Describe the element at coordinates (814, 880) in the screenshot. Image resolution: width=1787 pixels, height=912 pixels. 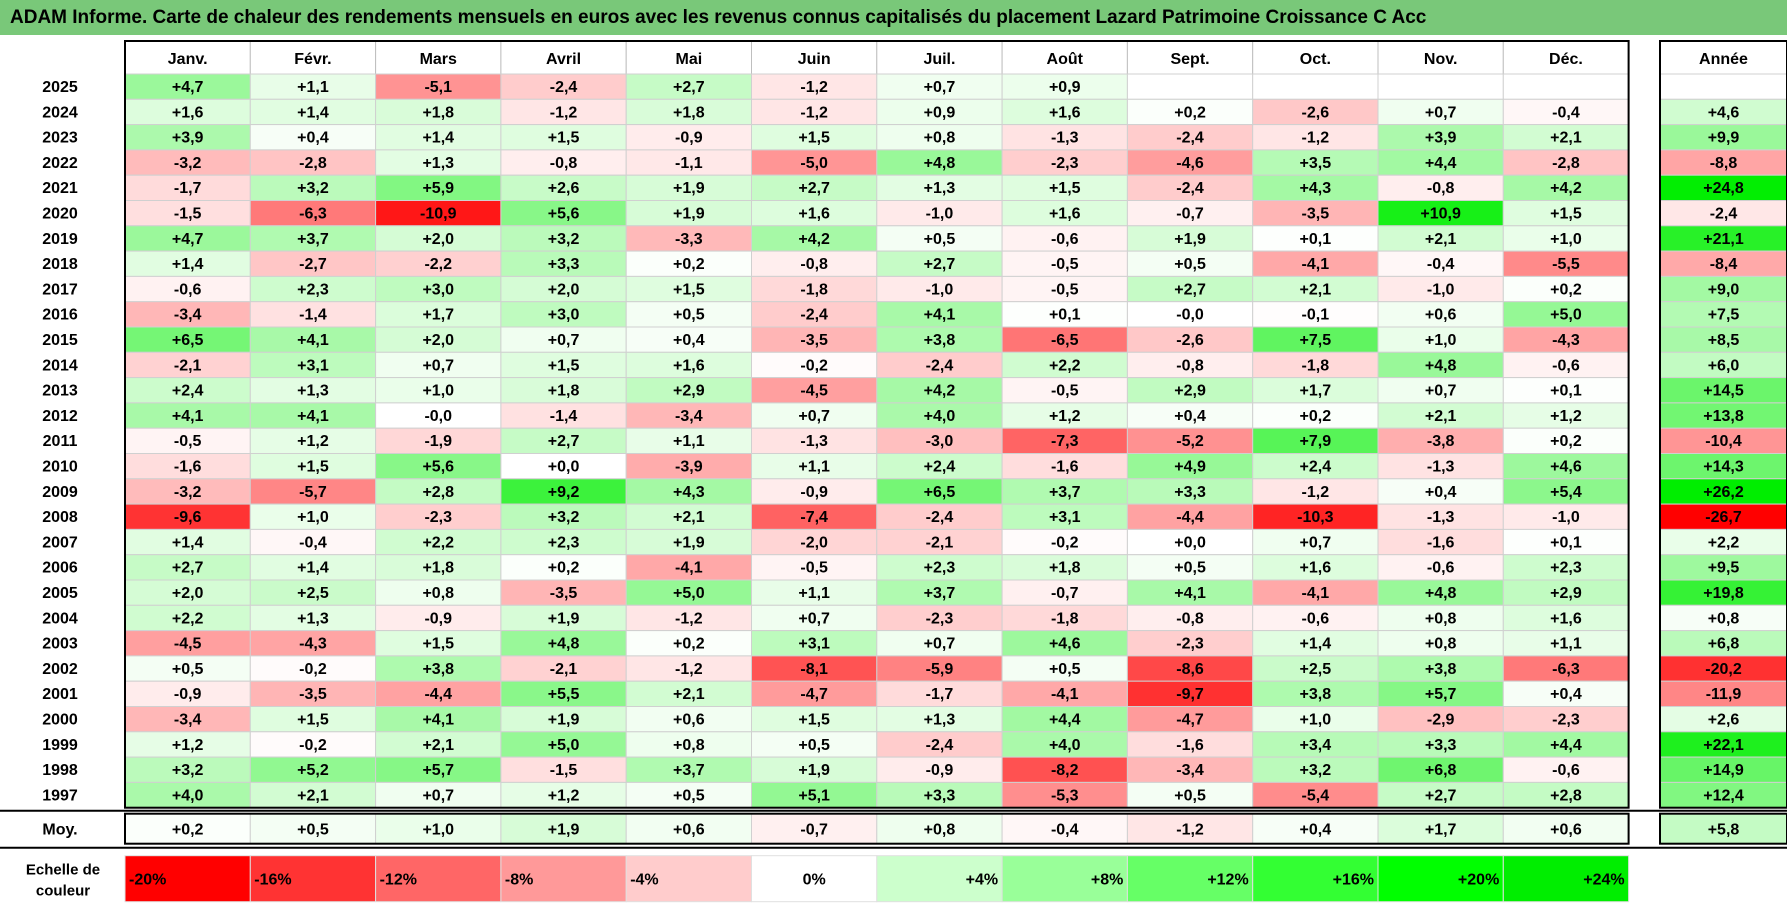
I see `scale-swatch-label: 0%` at that location.